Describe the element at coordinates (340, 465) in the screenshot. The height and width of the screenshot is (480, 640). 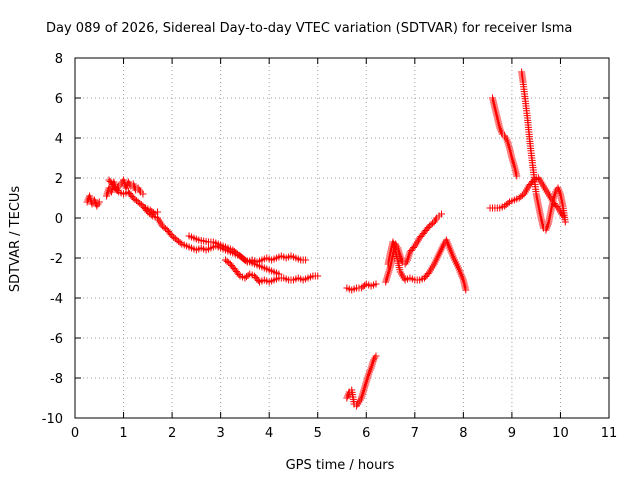
I see `x-axis-label: GPS time / hours` at that location.